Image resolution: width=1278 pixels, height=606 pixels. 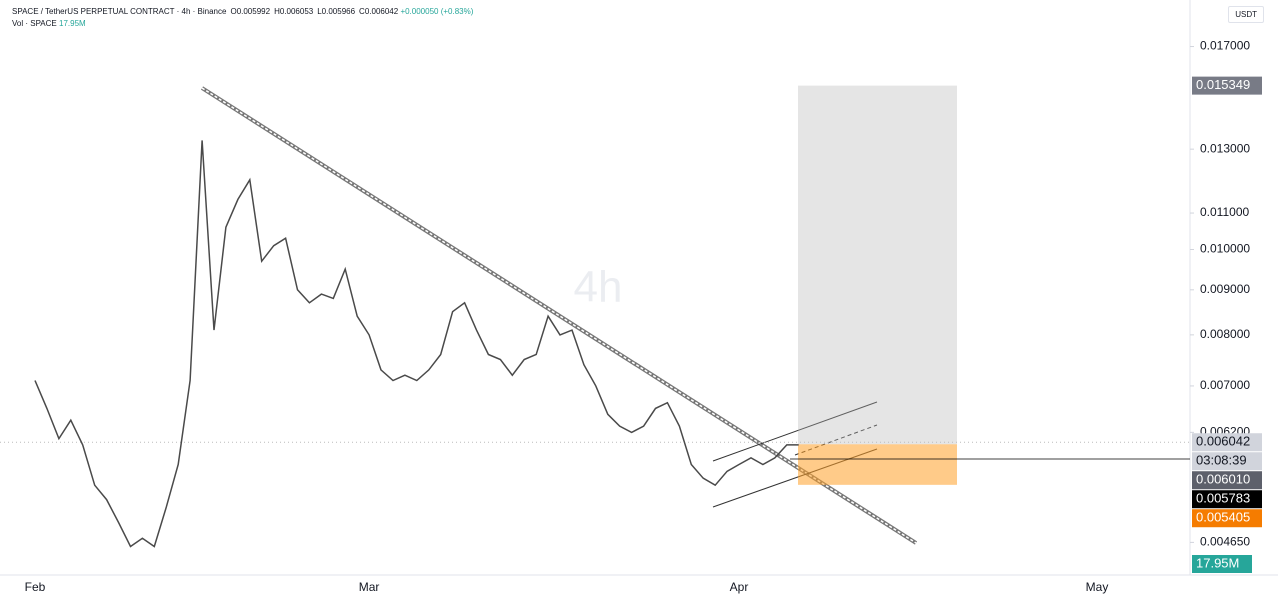 What do you see at coordinates (1225, 334) in the screenshot?
I see `y-tick-label: 0.008000` at bounding box center [1225, 334].